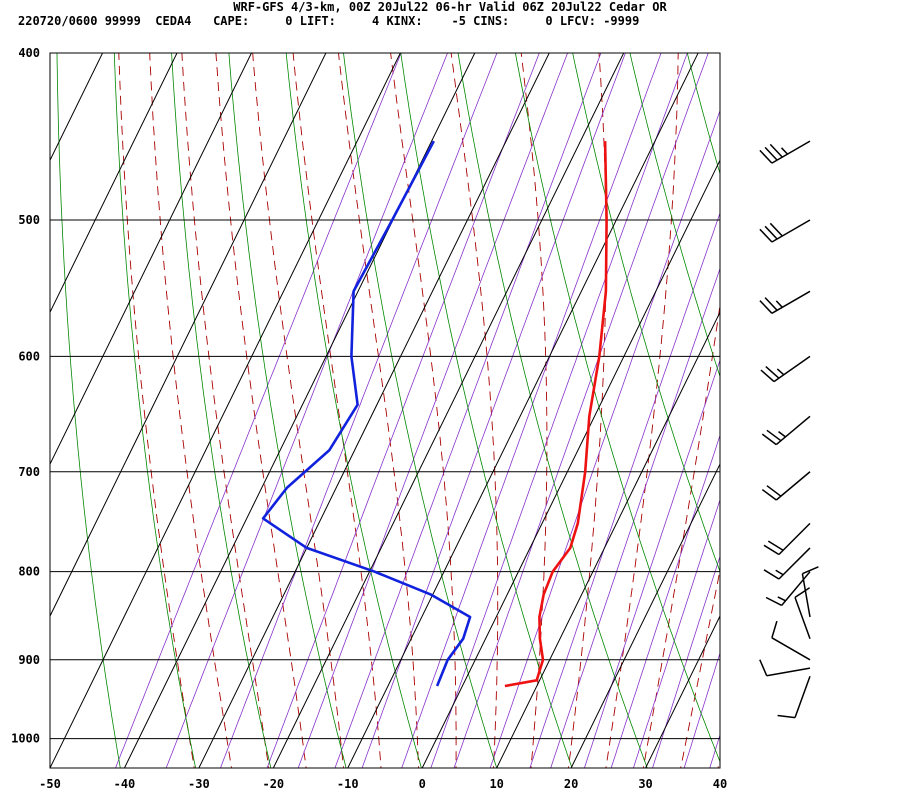 This screenshot has width=900, height=800. I want to click on x-axis-ticks: -50 -40 -30 -20 -10 0 10 20 30 40, so click(383, 784).